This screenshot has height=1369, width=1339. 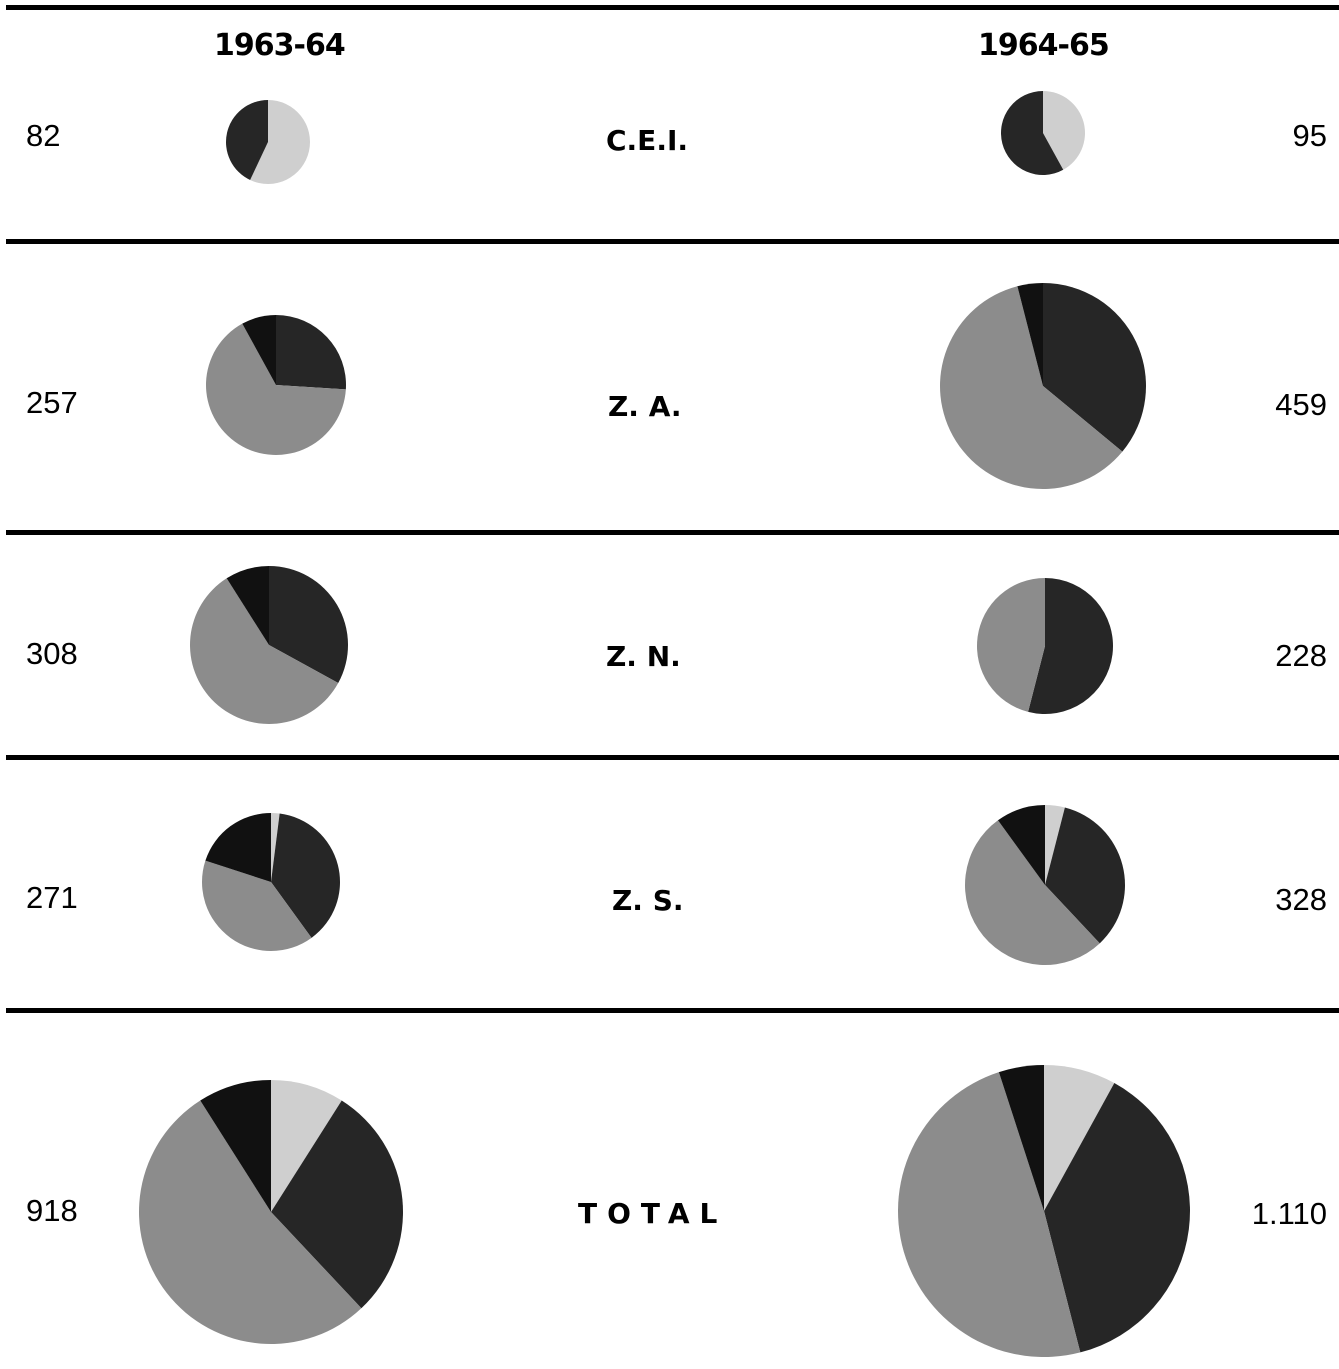 I want to click on pie-chart-1964-65-zs, so click(x=1044, y=885).